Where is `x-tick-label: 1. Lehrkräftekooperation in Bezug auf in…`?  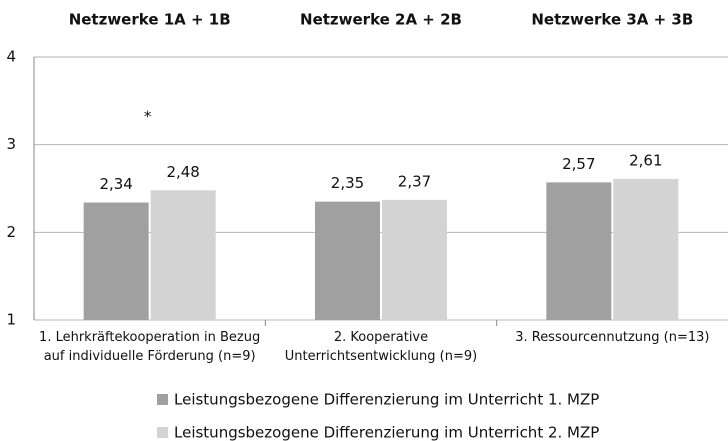 x-tick-label: 1. Lehrkräftekooperation in Bezug auf in… is located at coordinates (150, 347).